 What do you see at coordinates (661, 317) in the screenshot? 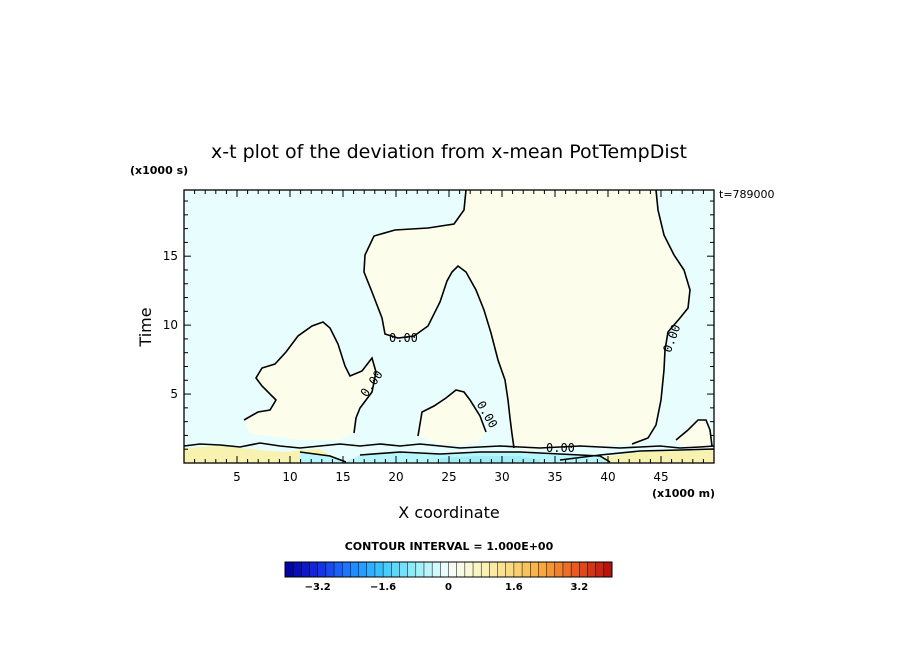
I see `contour-line-right` at bounding box center [661, 317].